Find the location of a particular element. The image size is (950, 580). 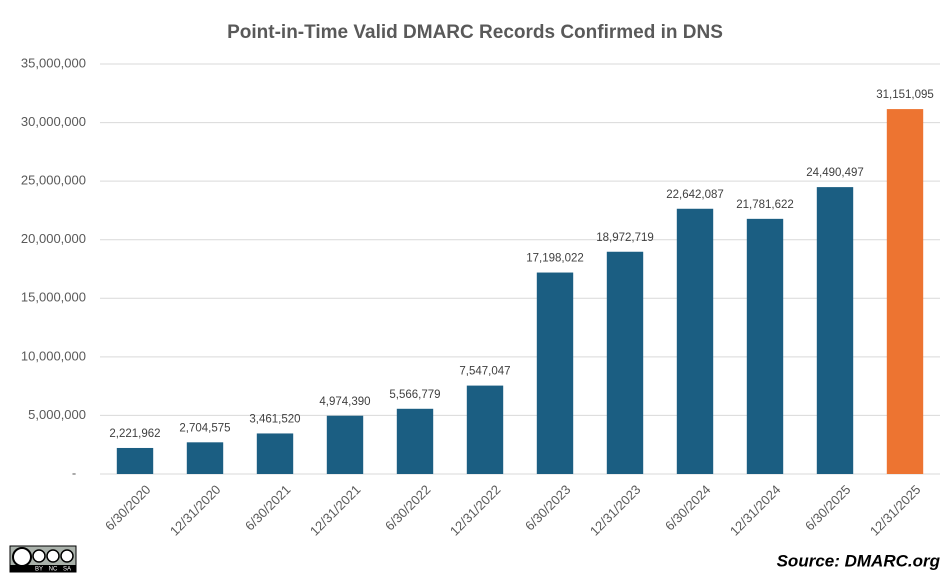

license-badge: BY NC SA is located at coordinates (43, 559).